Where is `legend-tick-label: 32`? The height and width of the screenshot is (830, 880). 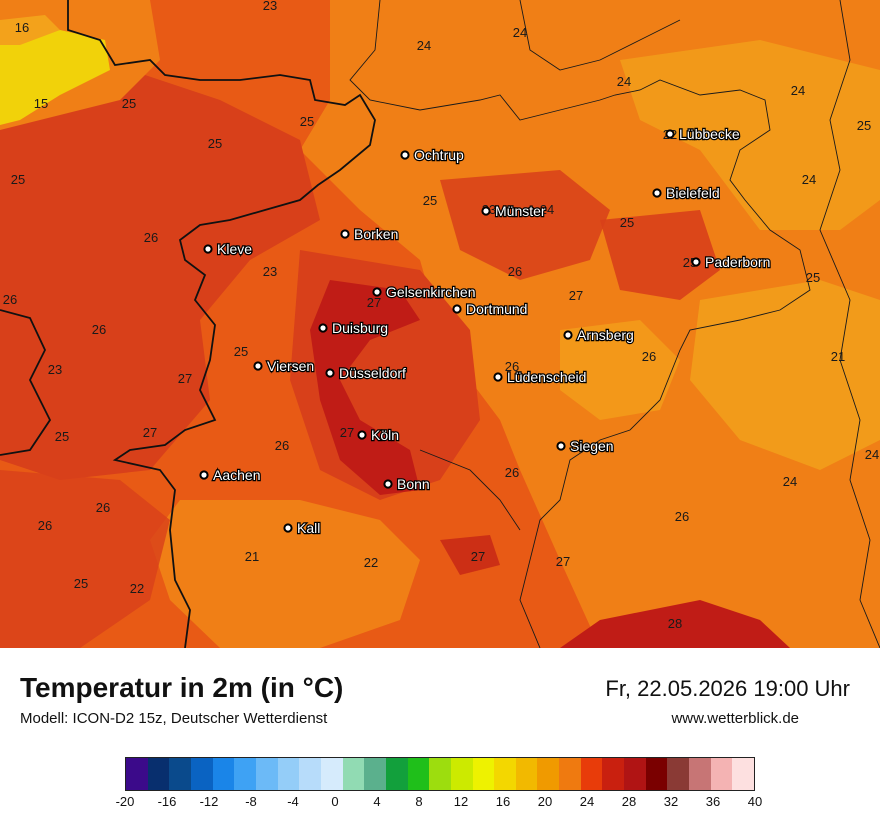
legend-tick-label: 32 is located at coordinates (671, 801).